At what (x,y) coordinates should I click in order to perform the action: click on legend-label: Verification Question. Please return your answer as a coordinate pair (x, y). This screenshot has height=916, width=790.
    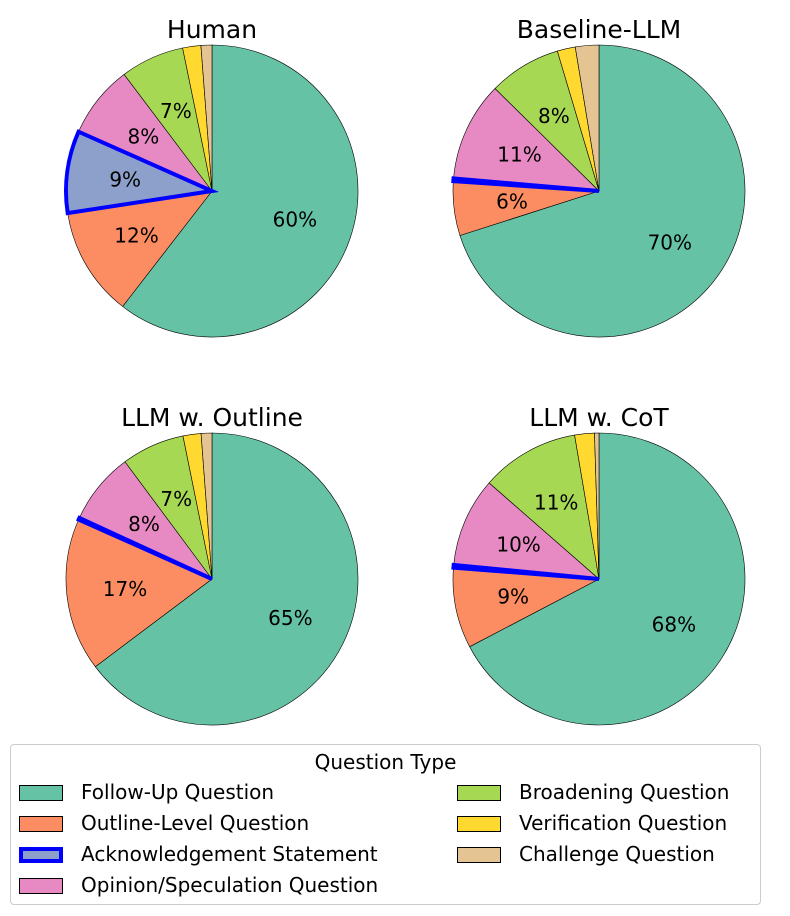
    Looking at the image, I should click on (623, 823).